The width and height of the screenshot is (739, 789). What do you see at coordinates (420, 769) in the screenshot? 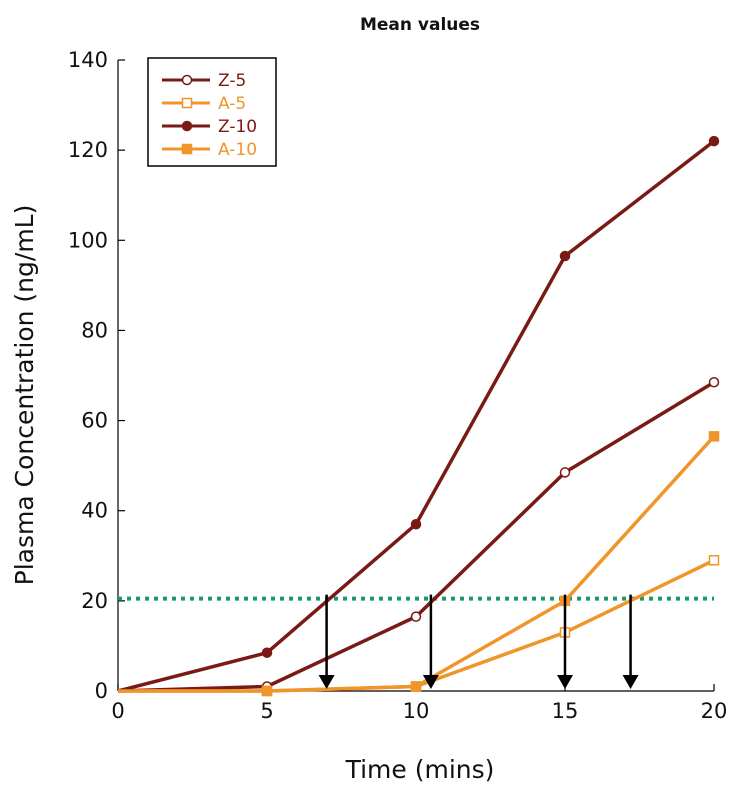
I see `x-axis-title: Time (mins)` at bounding box center [420, 769].